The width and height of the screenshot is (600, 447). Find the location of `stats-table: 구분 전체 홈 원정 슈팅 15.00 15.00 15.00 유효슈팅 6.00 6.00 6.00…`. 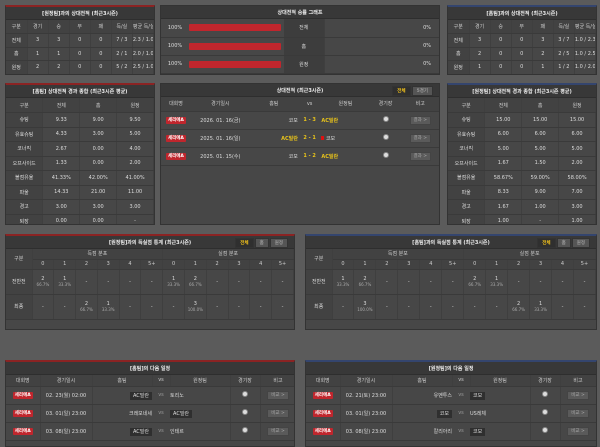

stats-table: 구분 전체 홈 원정 슈팅 15.00 15.00 15.00 유효슈팅 6.00 6.00 6.00… is located at coordinates (522, 161).